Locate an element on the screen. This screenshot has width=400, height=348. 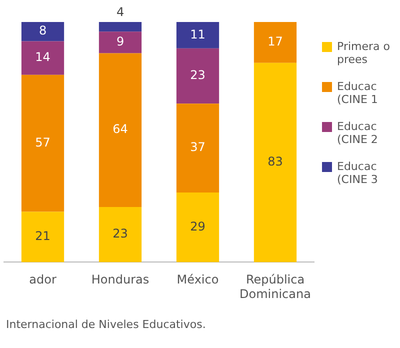
data-label: 14 is located at coordinates (42, 57).